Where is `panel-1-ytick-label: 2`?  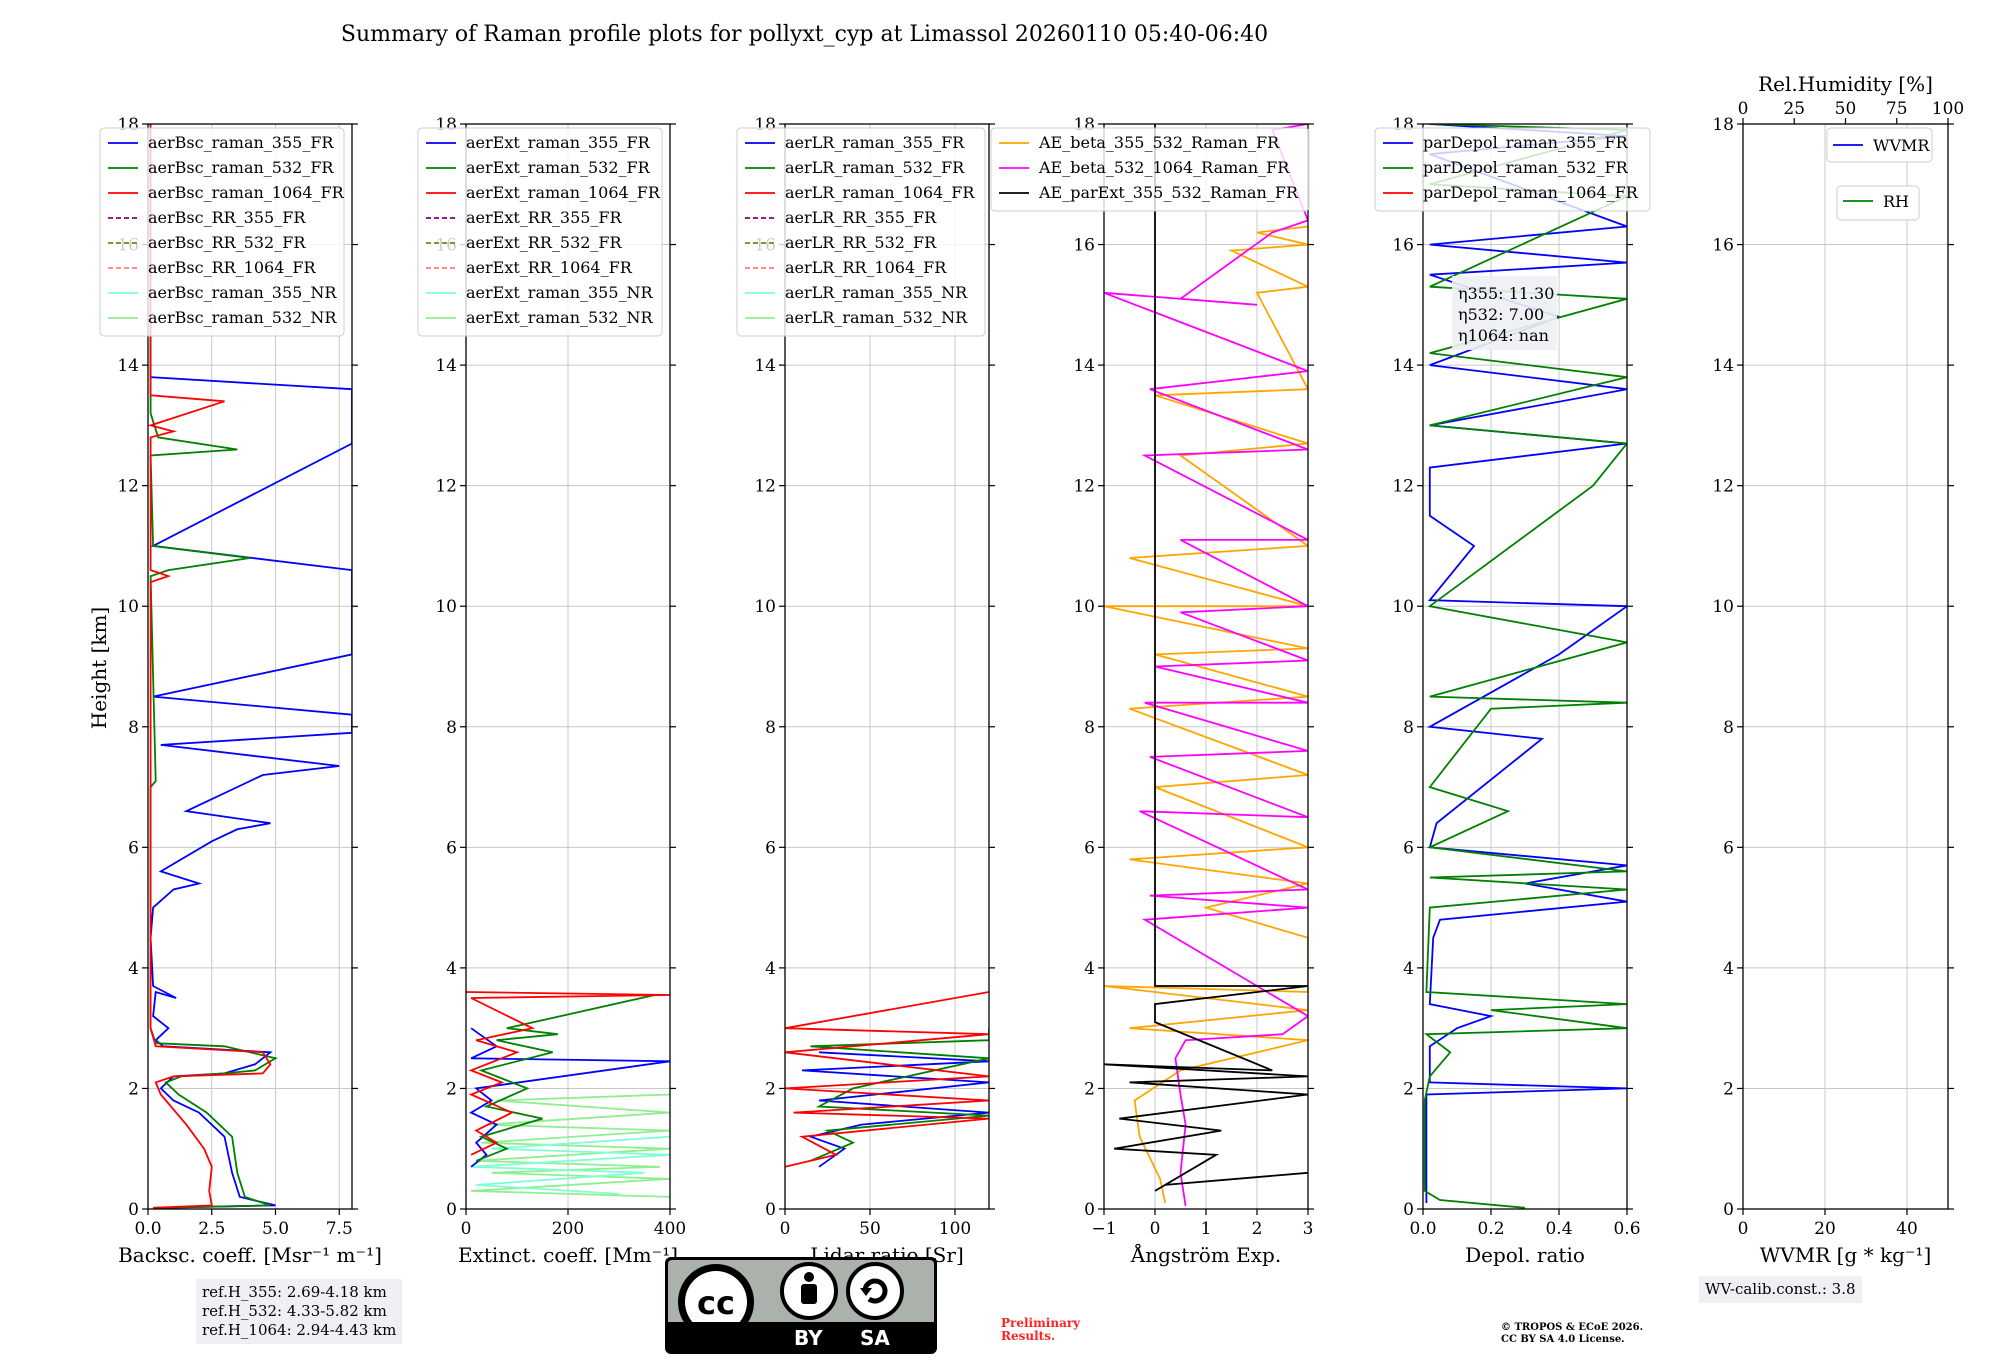 panel-1-ytick-label: 2 is located at coordinates (133, 1089).